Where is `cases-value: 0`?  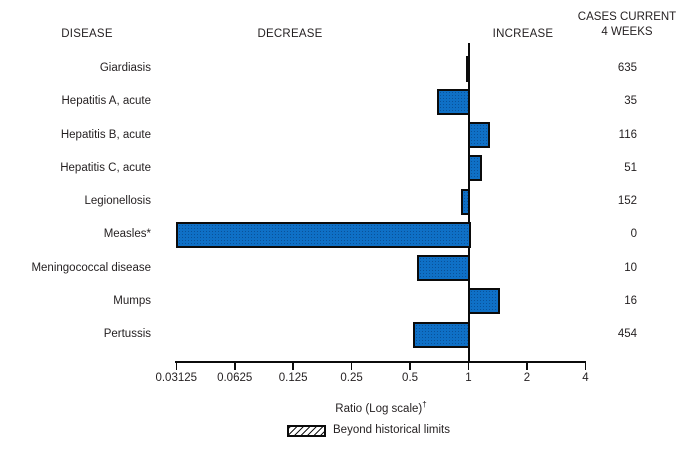
cases-value: 0 is located at coordinates (633, 234).